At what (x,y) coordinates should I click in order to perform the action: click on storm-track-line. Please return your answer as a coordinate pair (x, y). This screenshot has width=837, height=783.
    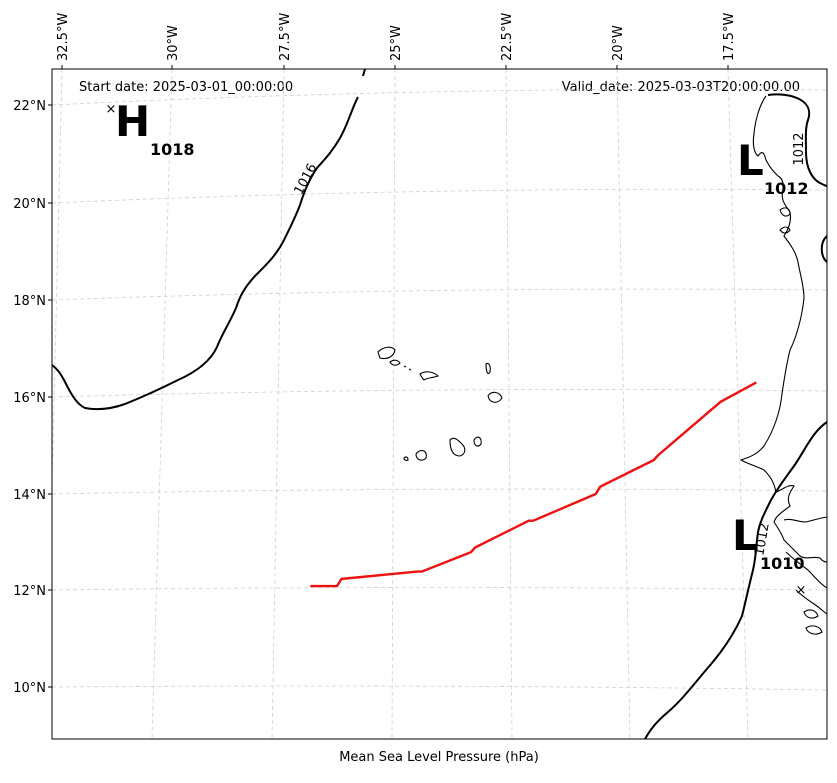
    Looking at the image, I should click on (533, 484).